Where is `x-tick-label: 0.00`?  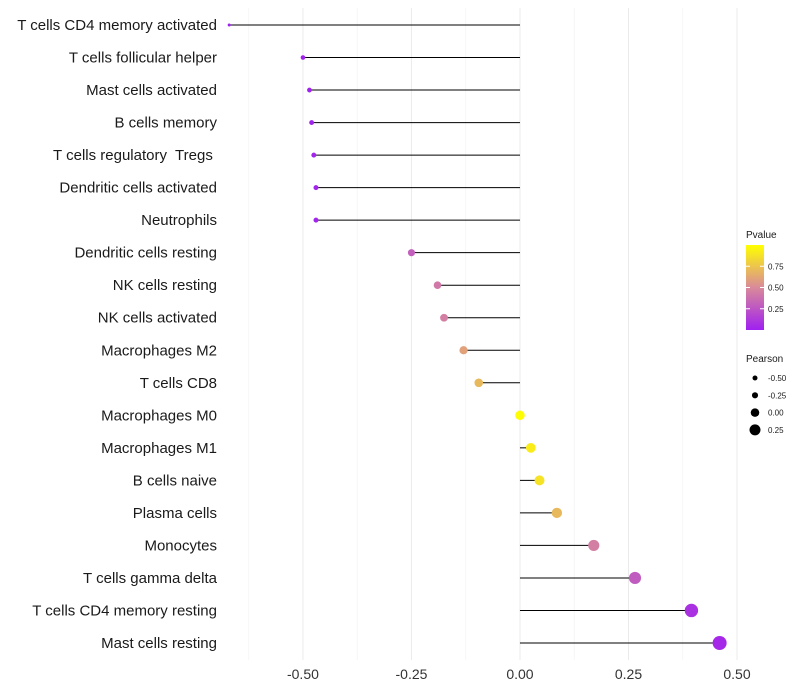
x-tick-label: 0.00 is located at coordinates (519, 674).